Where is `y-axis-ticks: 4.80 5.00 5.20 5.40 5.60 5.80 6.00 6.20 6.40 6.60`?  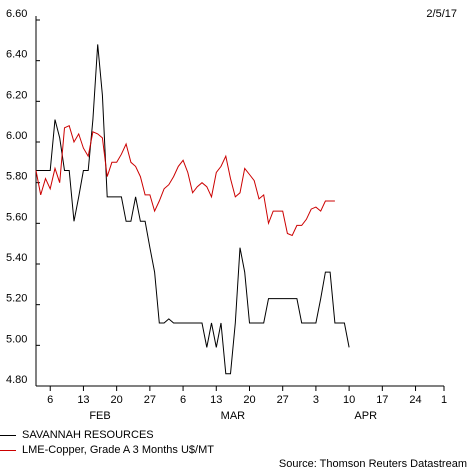
y-axis-ticks: 4.80 5.00 5.20 5.40 5.60 5.80 6.00 6.20 6.40 6.60 is located at coordinates (23, 197).